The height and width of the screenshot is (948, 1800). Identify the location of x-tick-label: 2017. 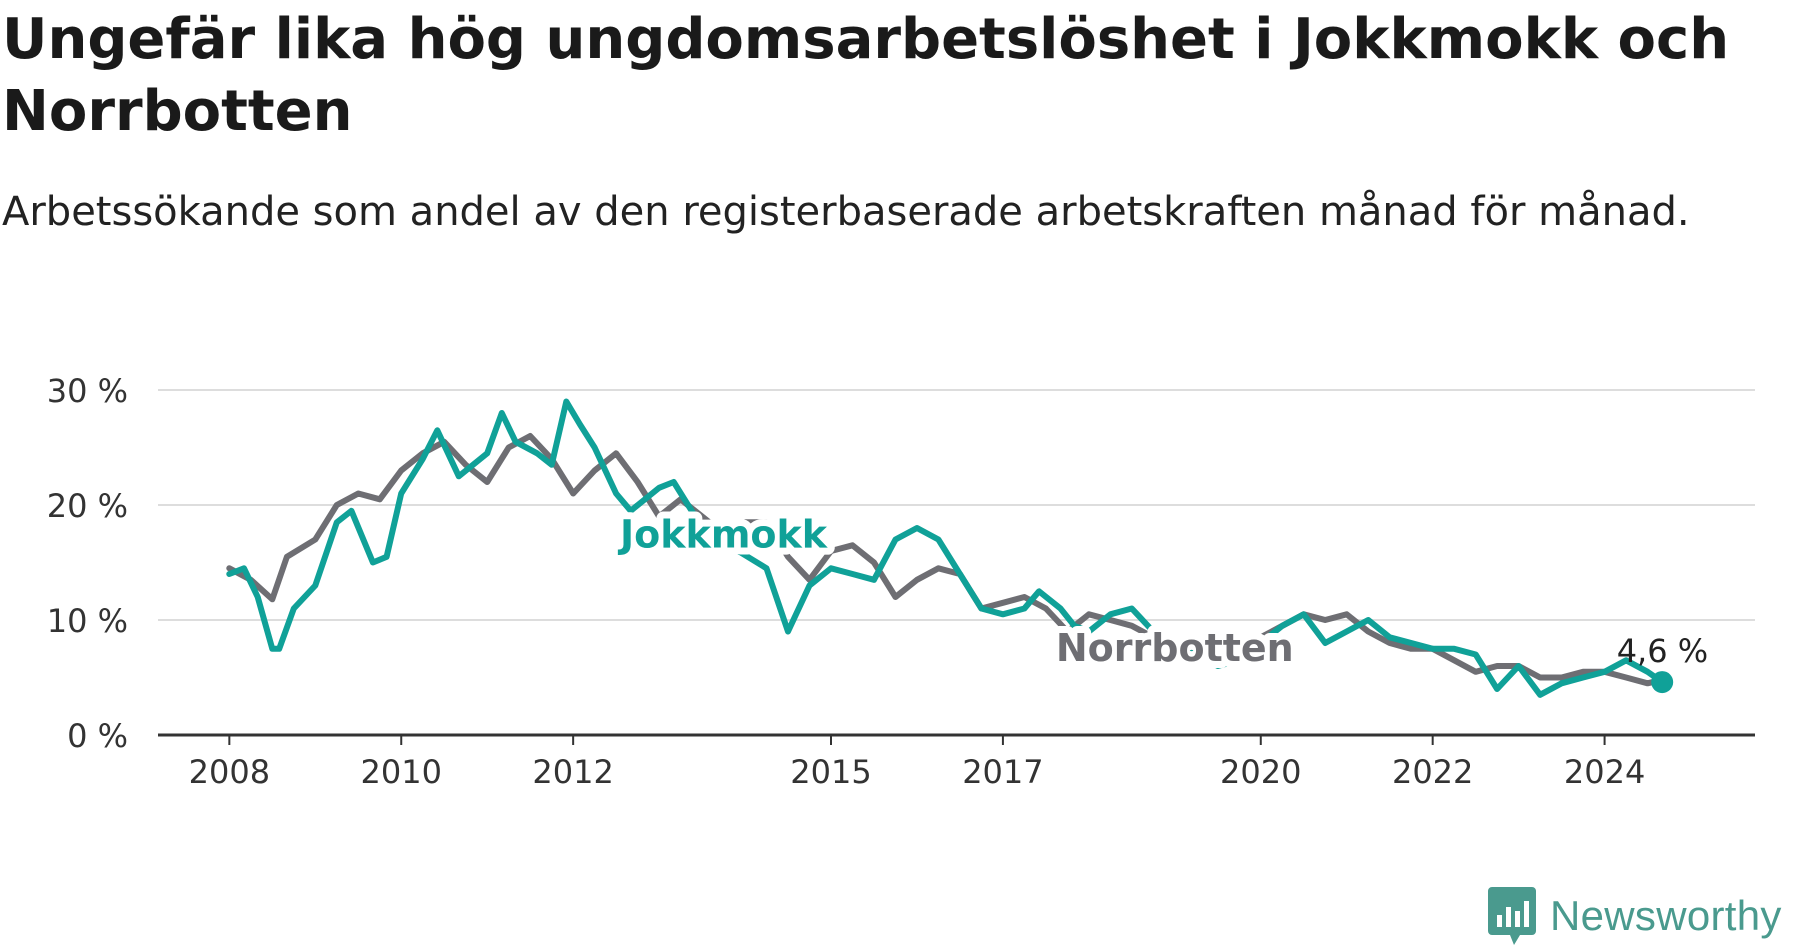
(1002, 772).